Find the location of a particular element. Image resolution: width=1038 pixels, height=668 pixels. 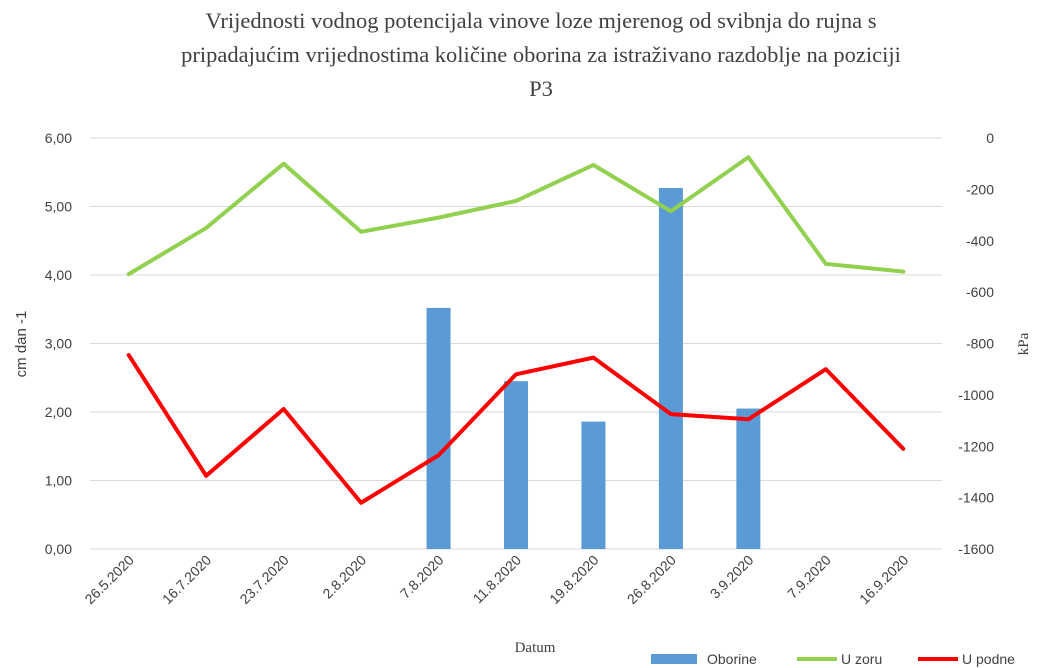

x-tick-label: 19.8.2020 is located at coordinates (574, 580).